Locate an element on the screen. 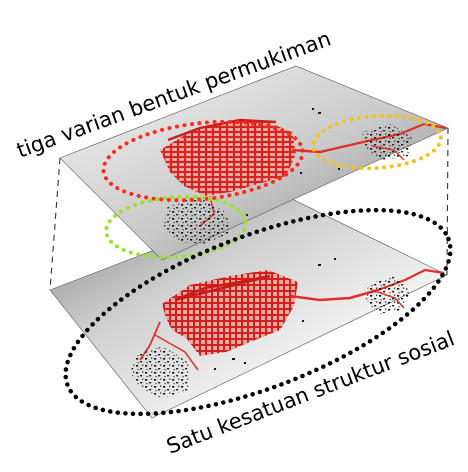 This screenshot has height=472, width=468. green-dotted-ellipse is located at coordinates (176, 227).